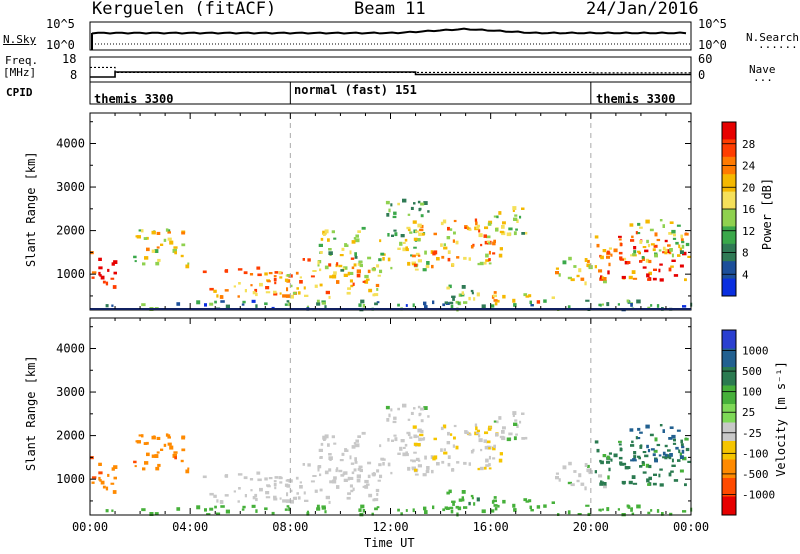 This screenshot has width=800, height=554. Describe the element at coordinates (767, 214) in the screenshot. I see `power-colorbar-label: Power [dB]` at that location.